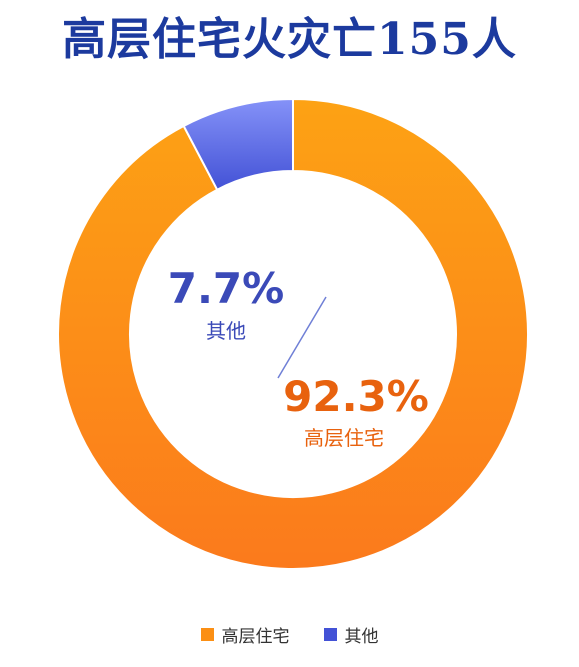 This screenshot has height=667, width=579. What do you see at coordinates (361, 637) in the screenshot?
I see `legend-label-other: 其他` at bounding box center [361, 637].